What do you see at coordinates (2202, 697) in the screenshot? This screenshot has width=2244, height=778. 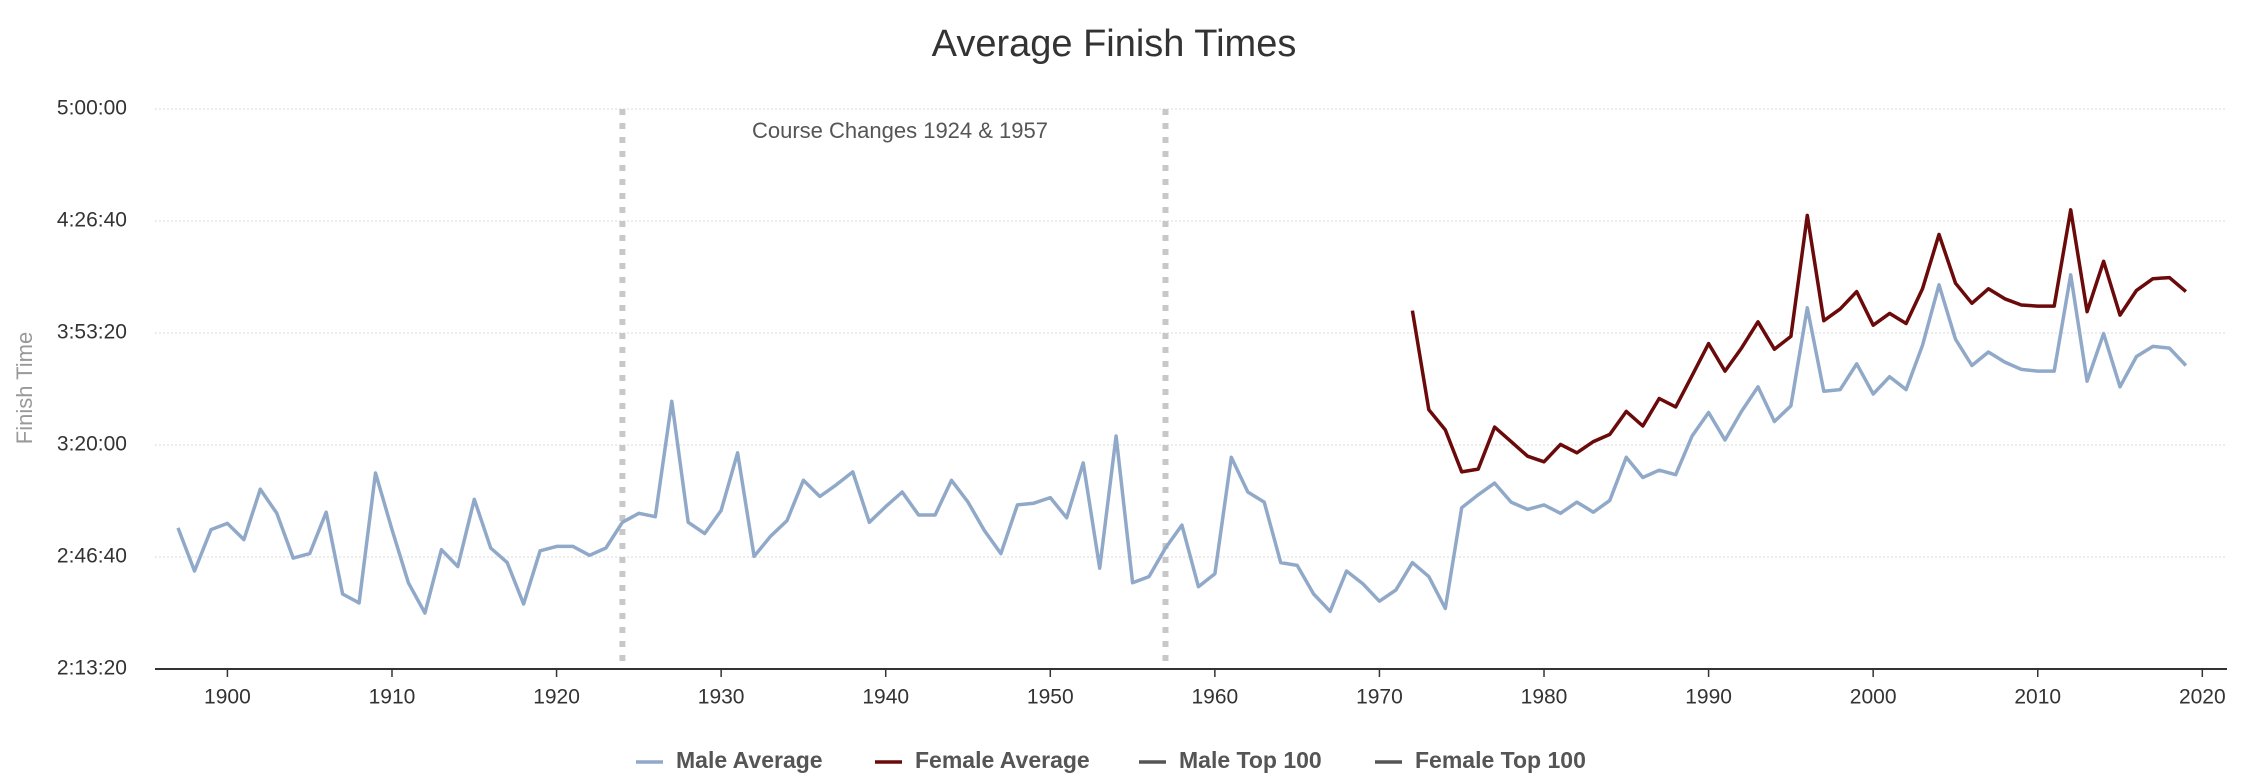 I see `x-tick-label: 2020` at bounding box center [2202, 697].